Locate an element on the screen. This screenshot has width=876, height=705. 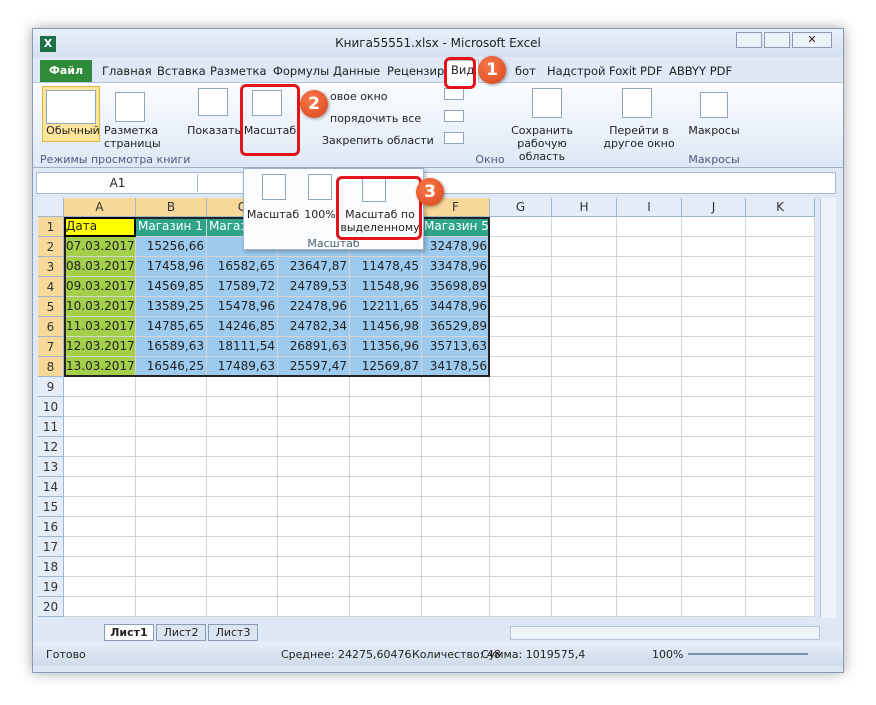
row-header: 12 is located at coordinates (51, 447).